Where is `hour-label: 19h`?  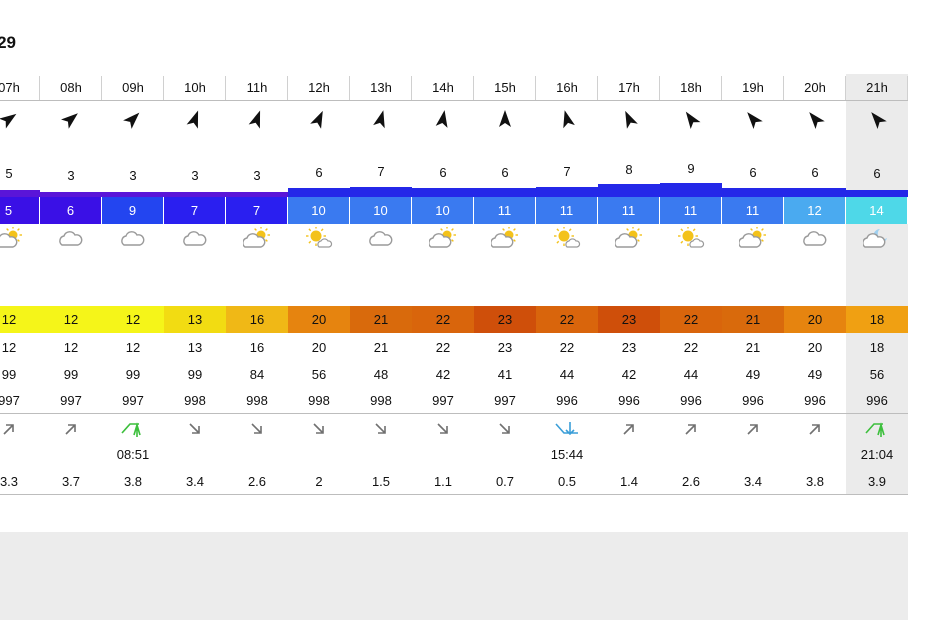 hour-label: 19h is located at coordinates (753, 87).